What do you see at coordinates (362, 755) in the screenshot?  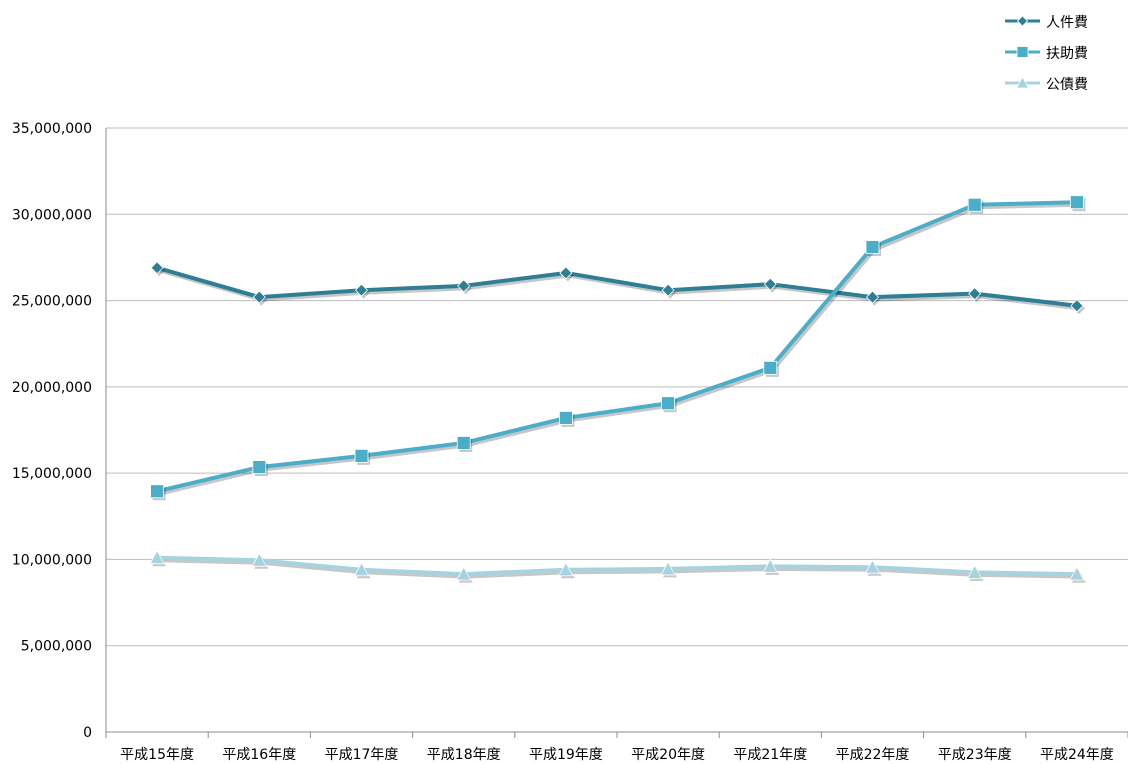 I see `x-tick-label: 平成17年度` at bounding box center [362, 755].